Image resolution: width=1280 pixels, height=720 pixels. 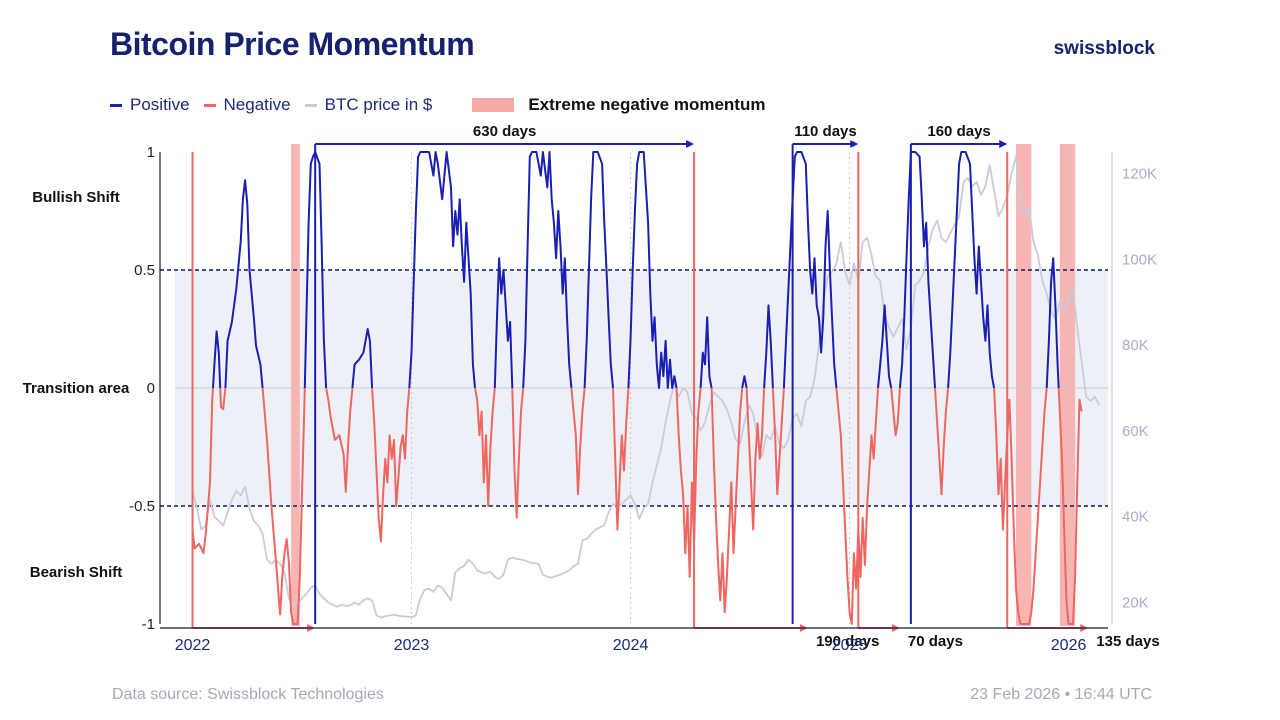 I want to click on annotation-label-3: 190 days, so click(x=847, y=641).